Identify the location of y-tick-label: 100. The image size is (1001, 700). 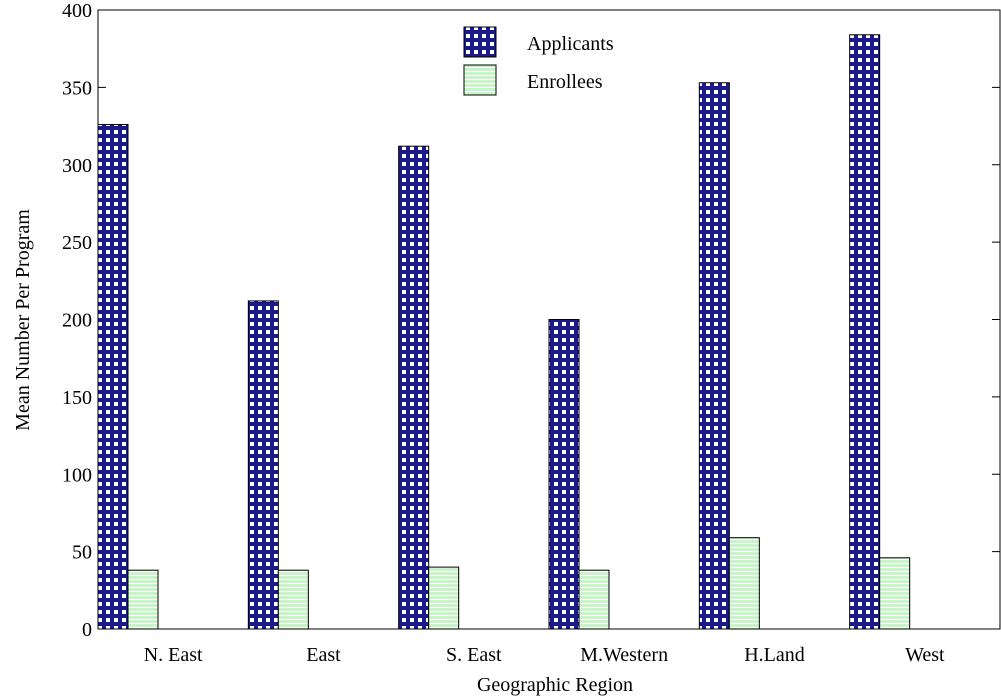
(77, 475).